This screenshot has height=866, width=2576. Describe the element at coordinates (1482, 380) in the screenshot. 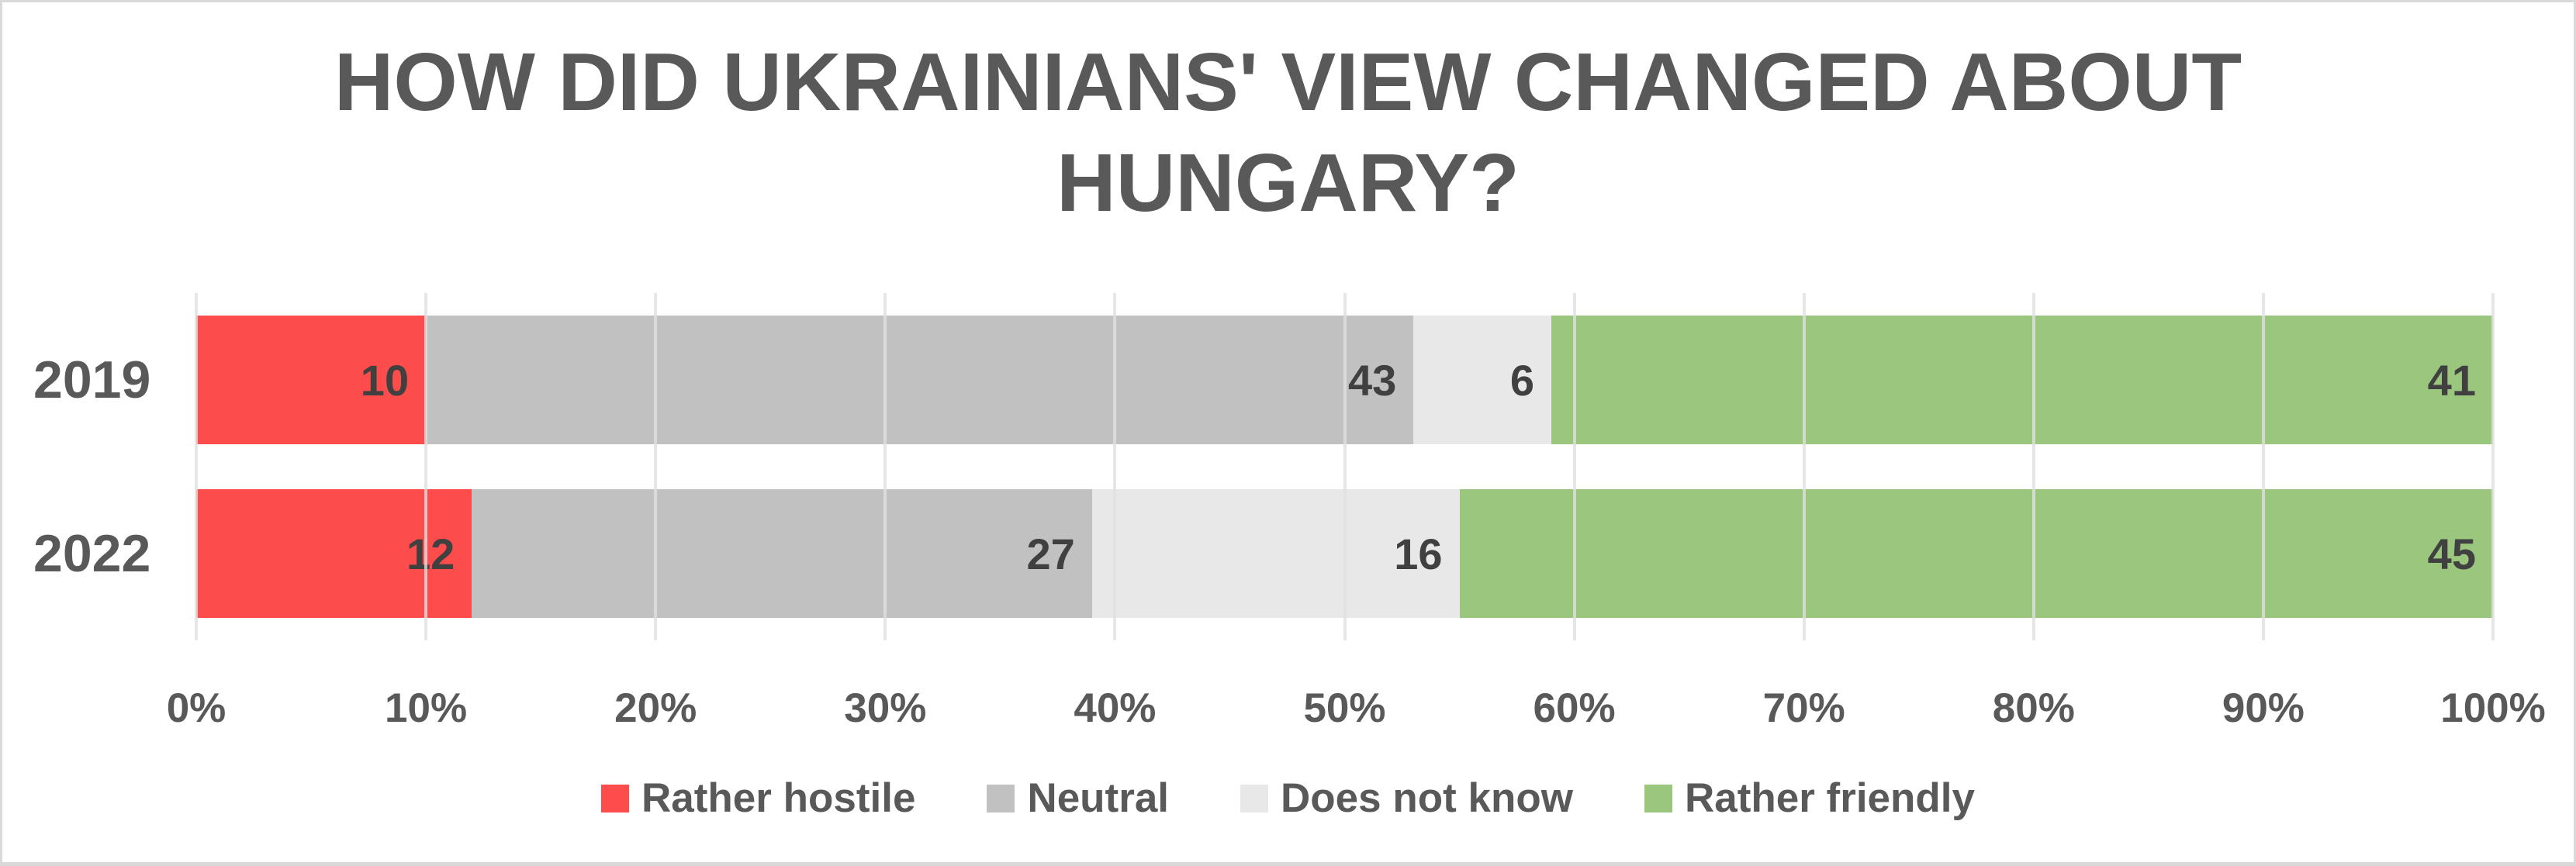

I see `bar-segment: 6` at that location.